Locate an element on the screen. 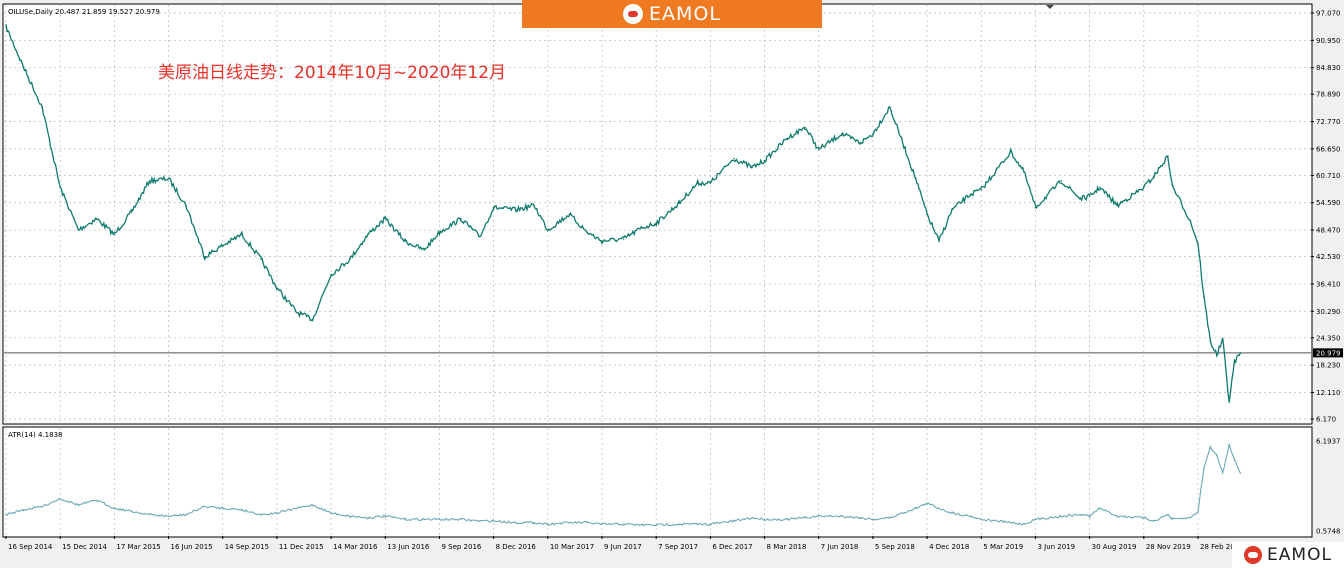 The height and width of the screenshot is (568, 1344). price-tick-label: 48.470 is located at coordinates (1328, 231).